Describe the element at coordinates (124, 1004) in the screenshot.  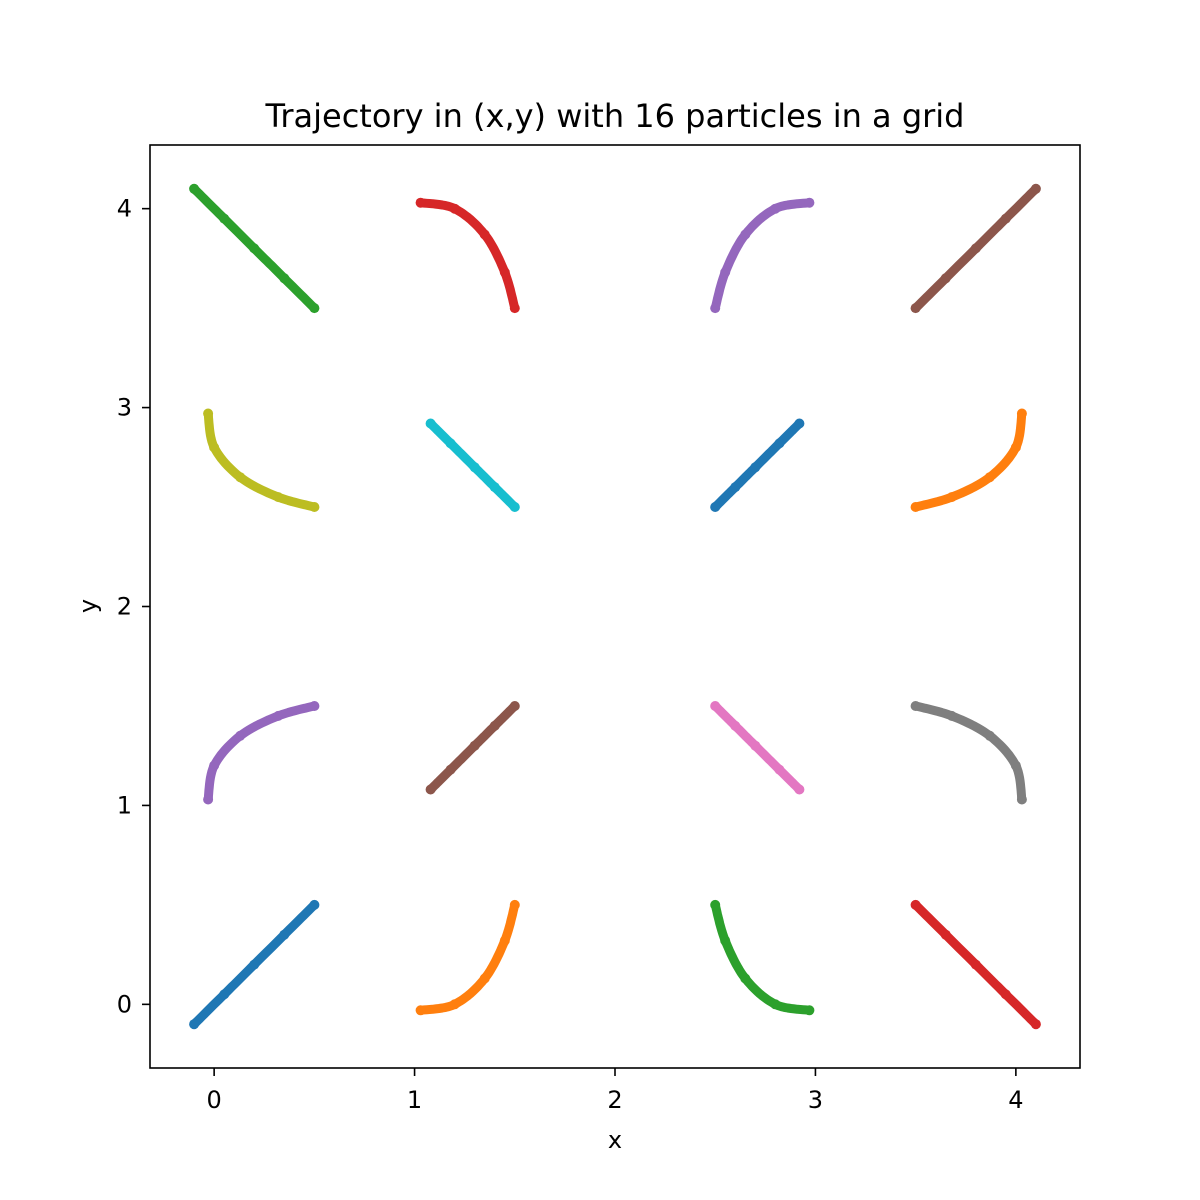
I see `y-tick-label: 0` at that location.